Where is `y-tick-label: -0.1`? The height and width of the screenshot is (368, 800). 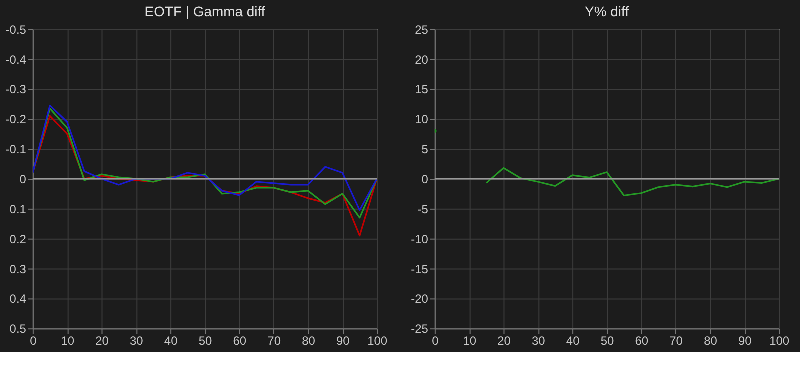
y-tick-label: -0.1 is located at coordinates (16, 149).